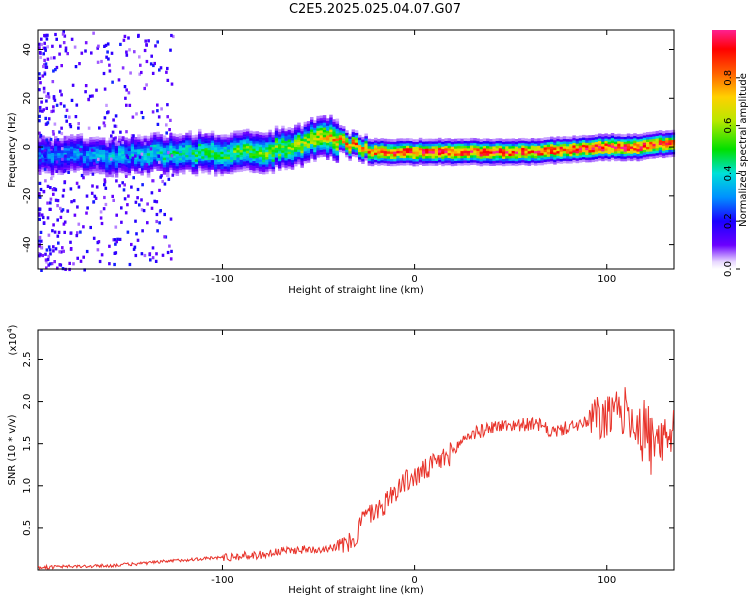 This screenshot has width=750, height=600. I want to click on spectrogram-x-axis-label: Height of straight line (km), so click(356, 290).